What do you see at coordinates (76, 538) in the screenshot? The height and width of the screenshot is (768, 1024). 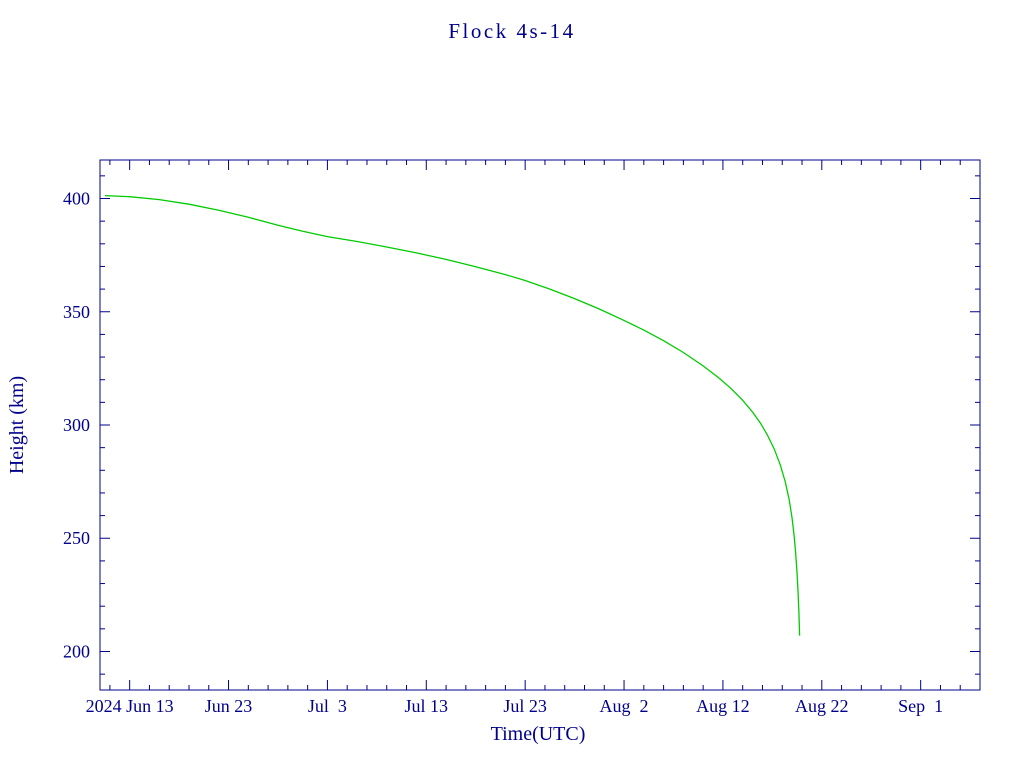 I see `y-tick-label: 250` at bounding box center [76, 538].